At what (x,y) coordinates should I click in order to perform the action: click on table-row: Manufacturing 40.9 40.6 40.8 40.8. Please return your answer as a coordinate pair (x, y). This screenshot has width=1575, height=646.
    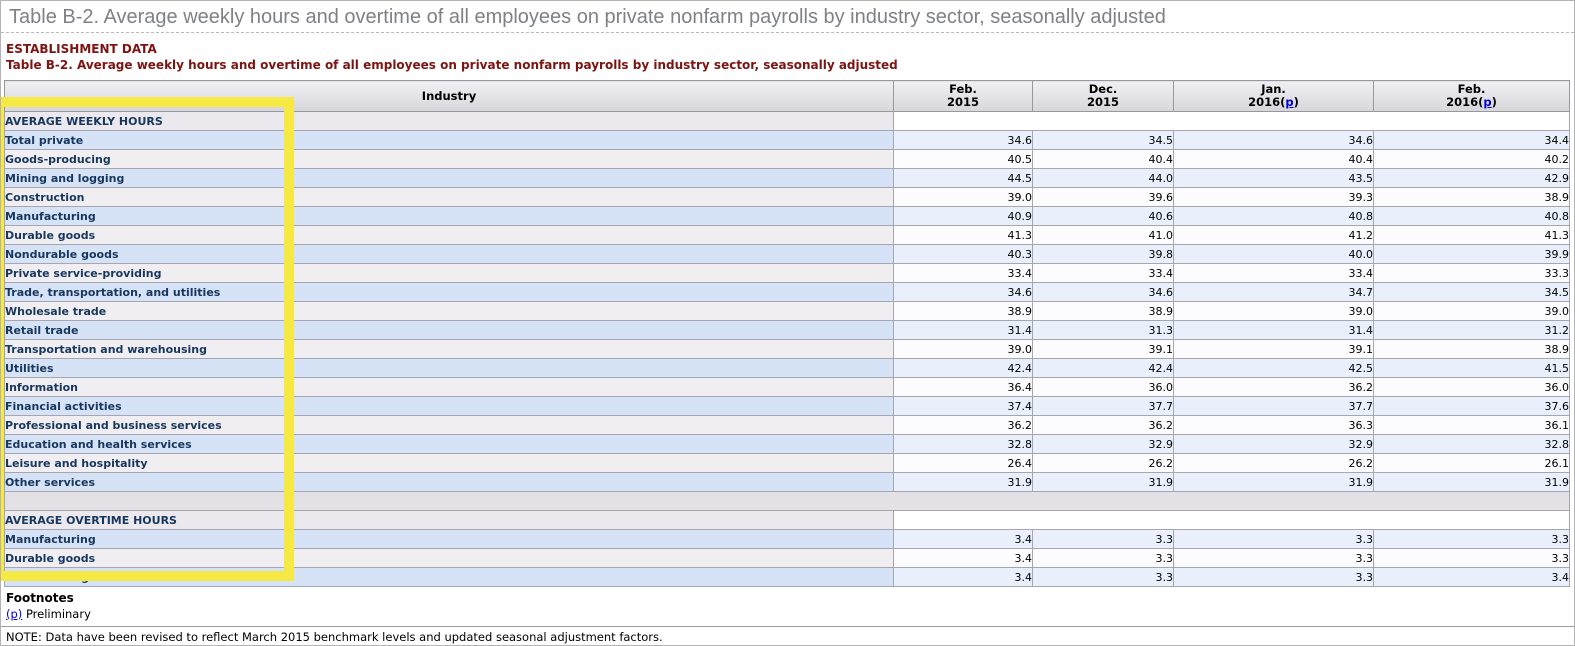
    Looking at the image, I should click on (787, 216).